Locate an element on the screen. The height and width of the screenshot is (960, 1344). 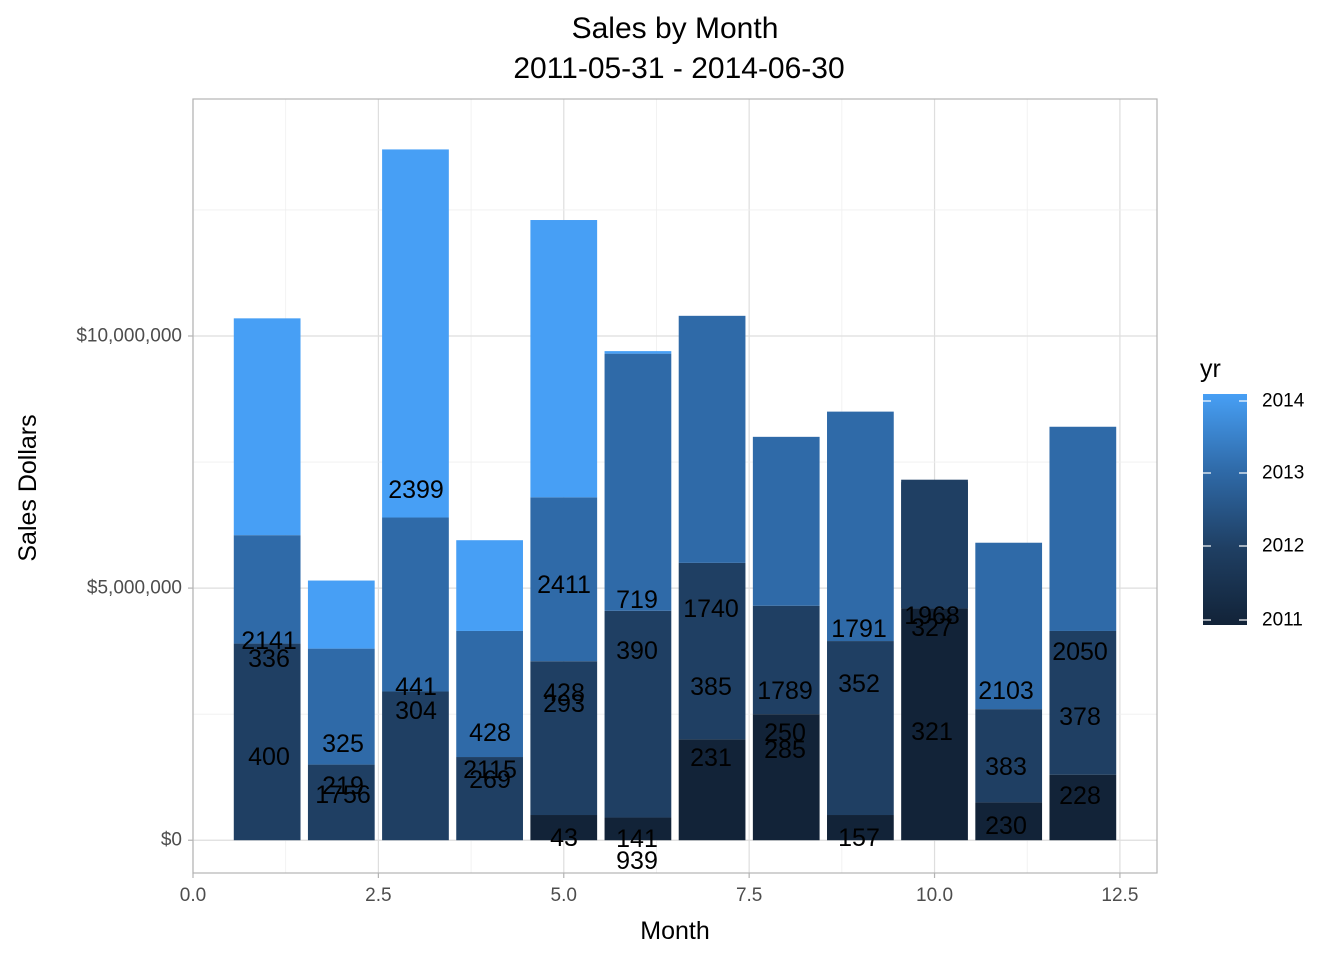
bar-label: 230 is located at coordinates (1006, 826).